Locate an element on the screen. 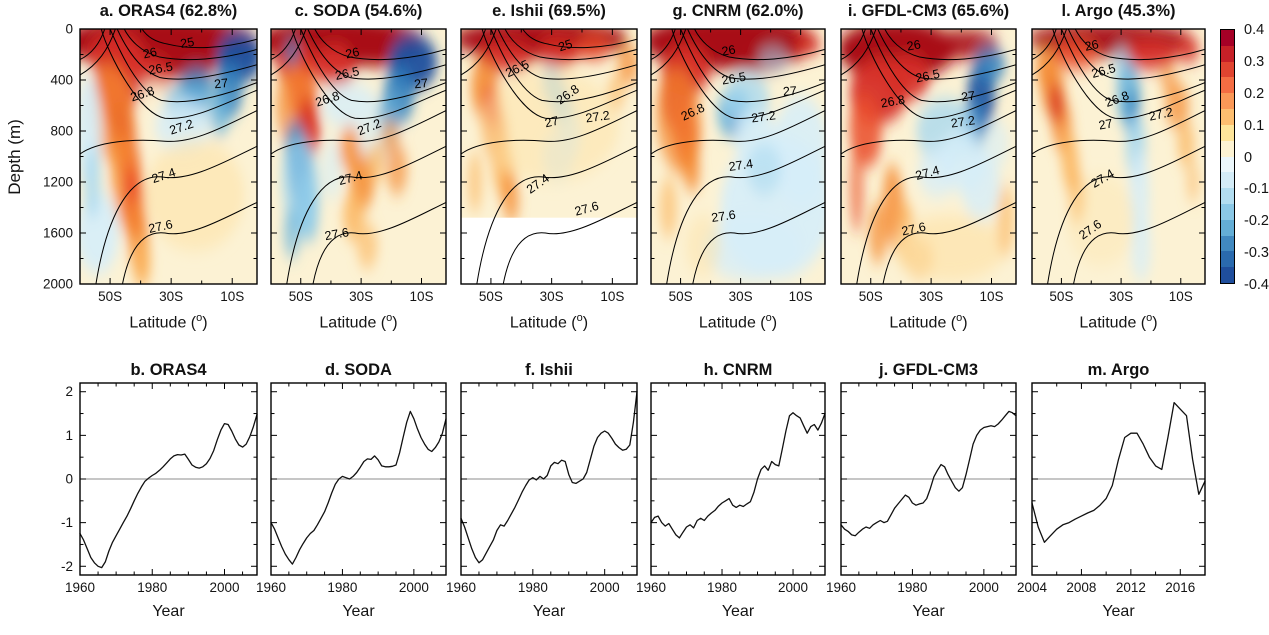 The height and width of the screenshot is (635, 1269). timeseries-plot-argo: 2004 2008 2012 2016 is located at coordinates (1111, 488).